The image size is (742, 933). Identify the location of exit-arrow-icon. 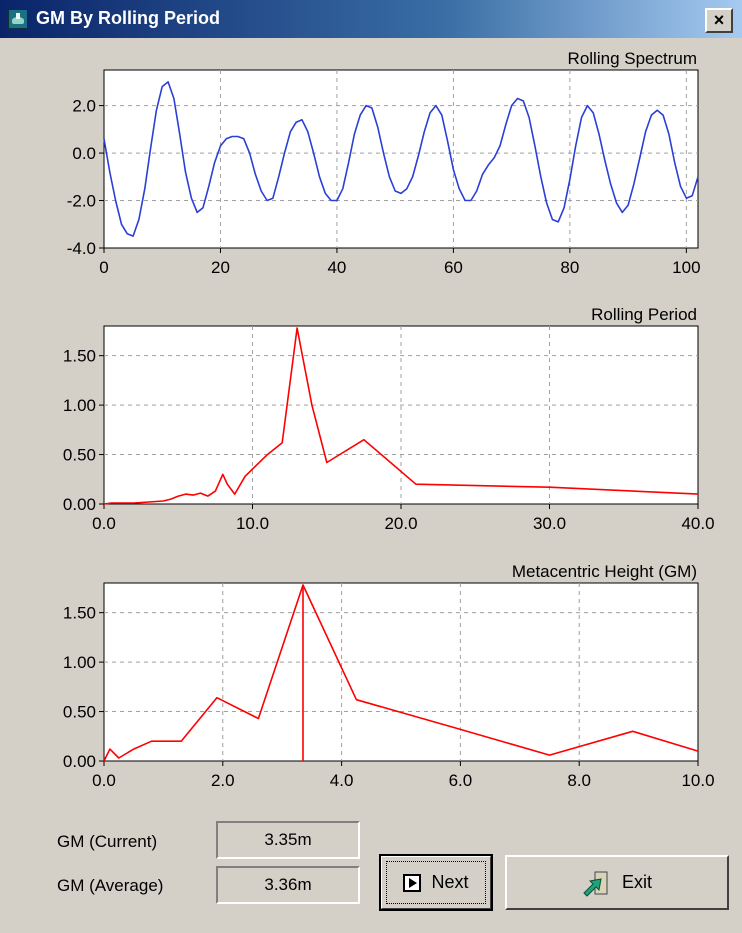
(595, 884).